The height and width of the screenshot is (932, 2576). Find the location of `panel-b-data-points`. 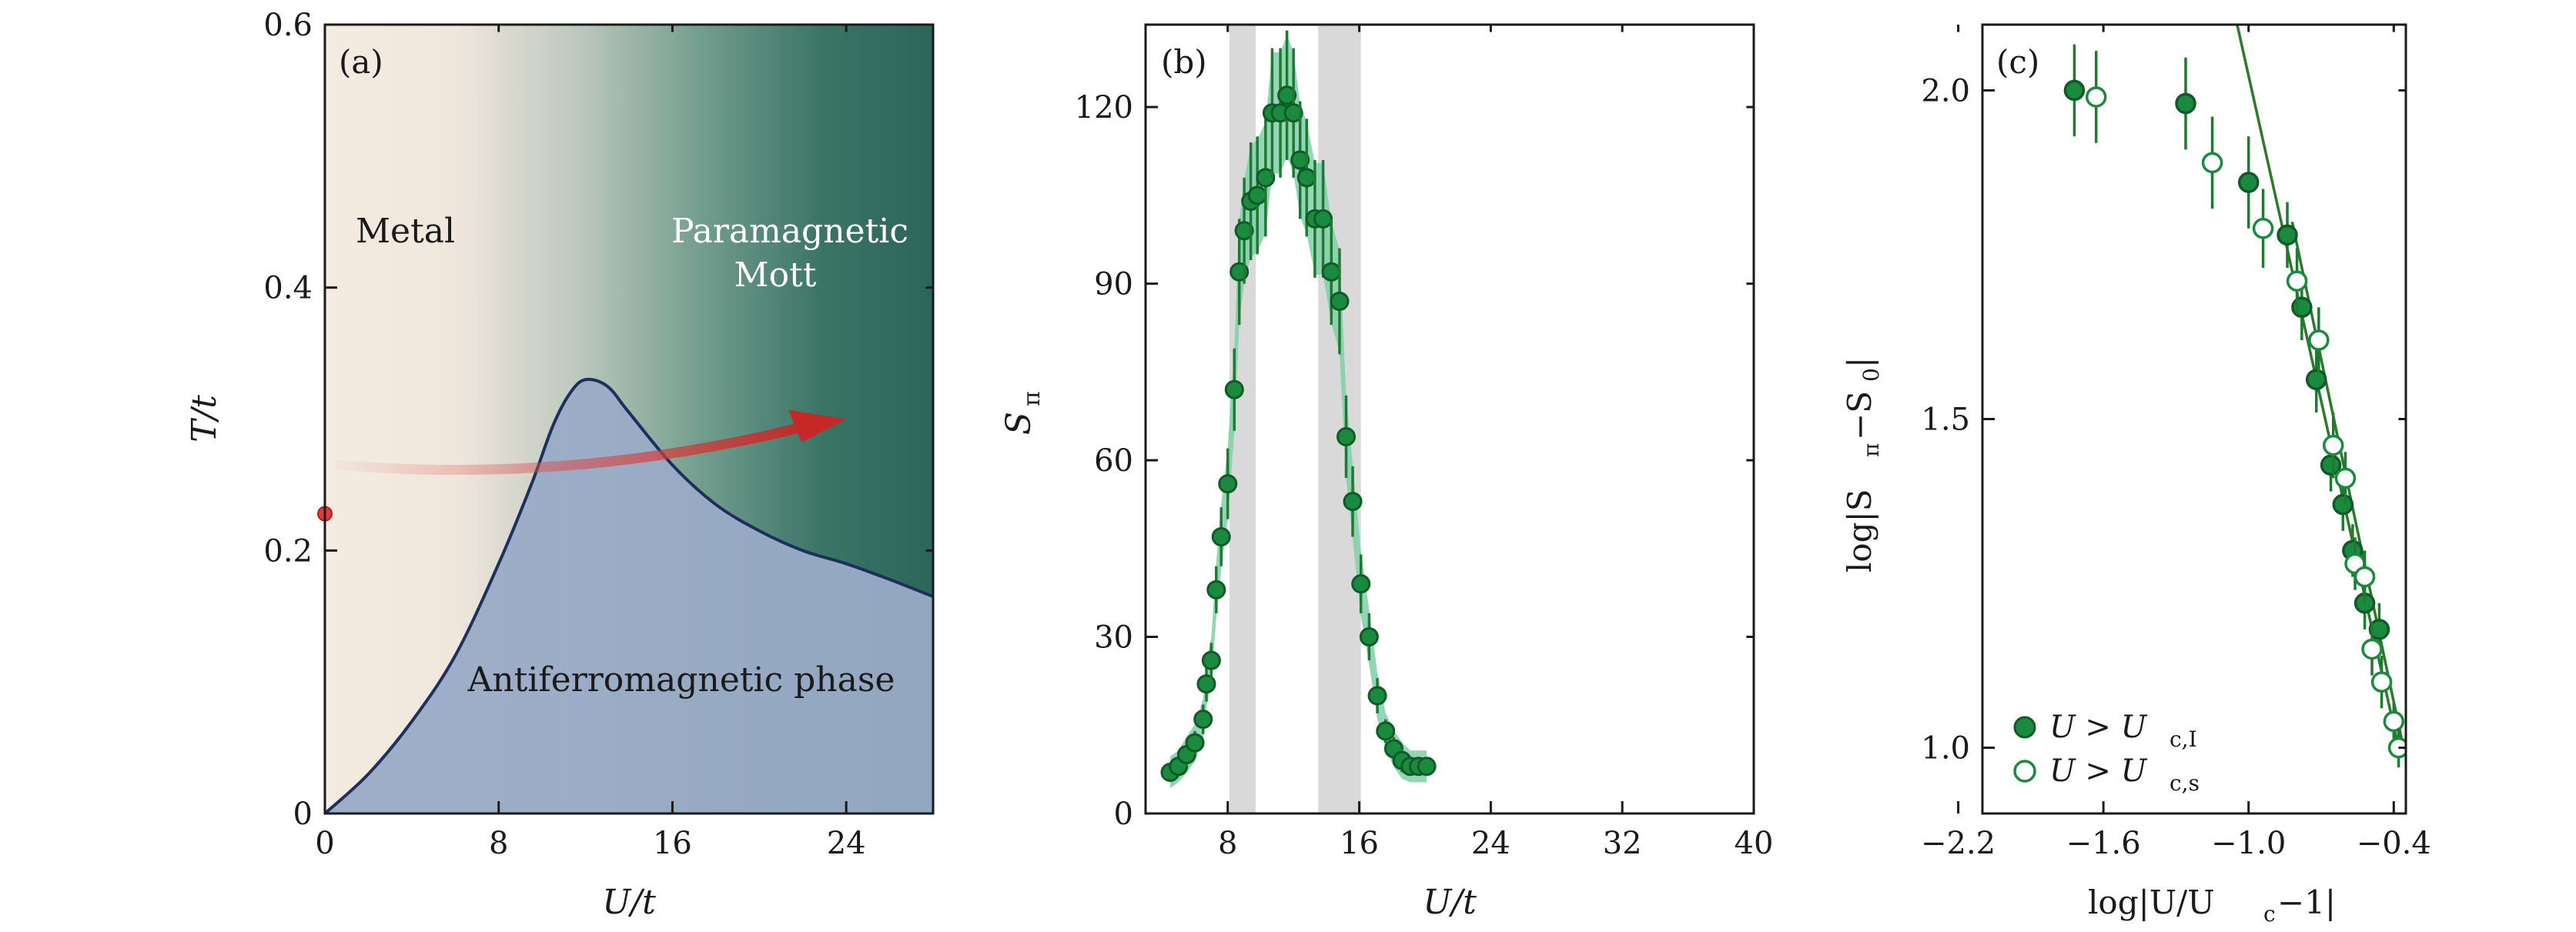

panel-b-data-points is located at coordinates (1299, 406).